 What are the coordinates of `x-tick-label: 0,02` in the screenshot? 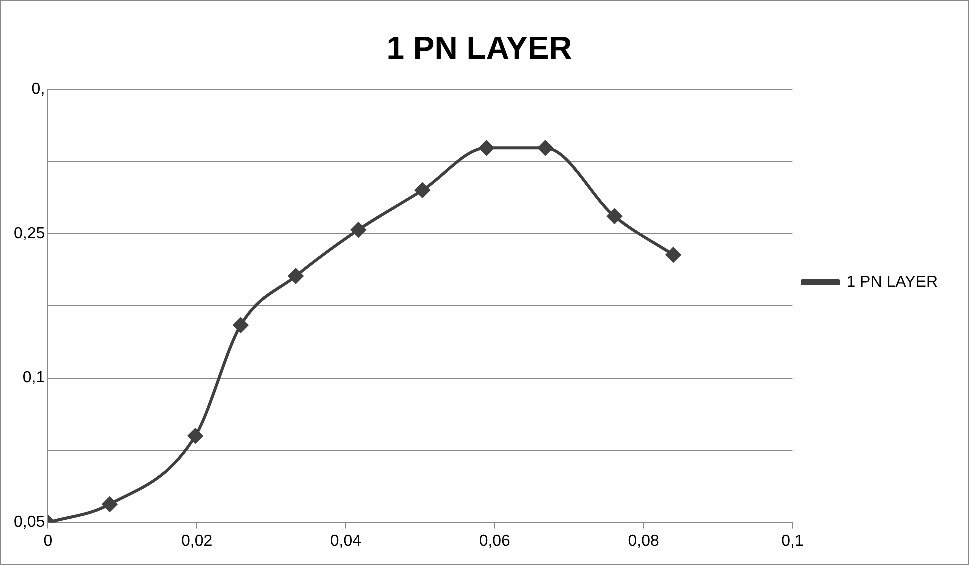 It's located at (197, 541).